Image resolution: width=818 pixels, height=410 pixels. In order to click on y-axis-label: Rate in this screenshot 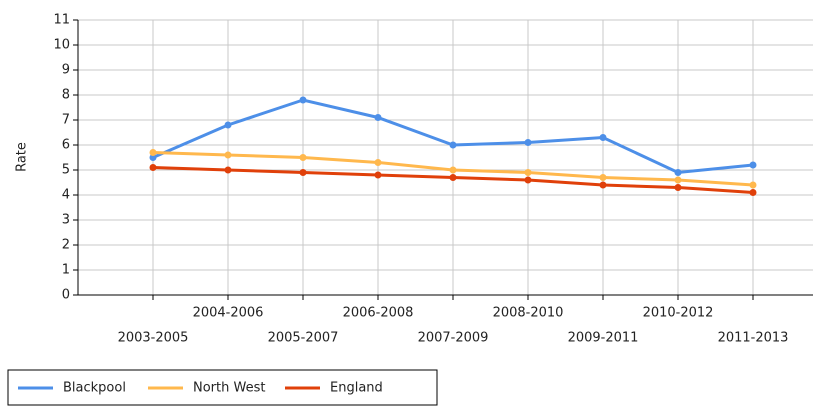, I will do `click(22, 157)`.